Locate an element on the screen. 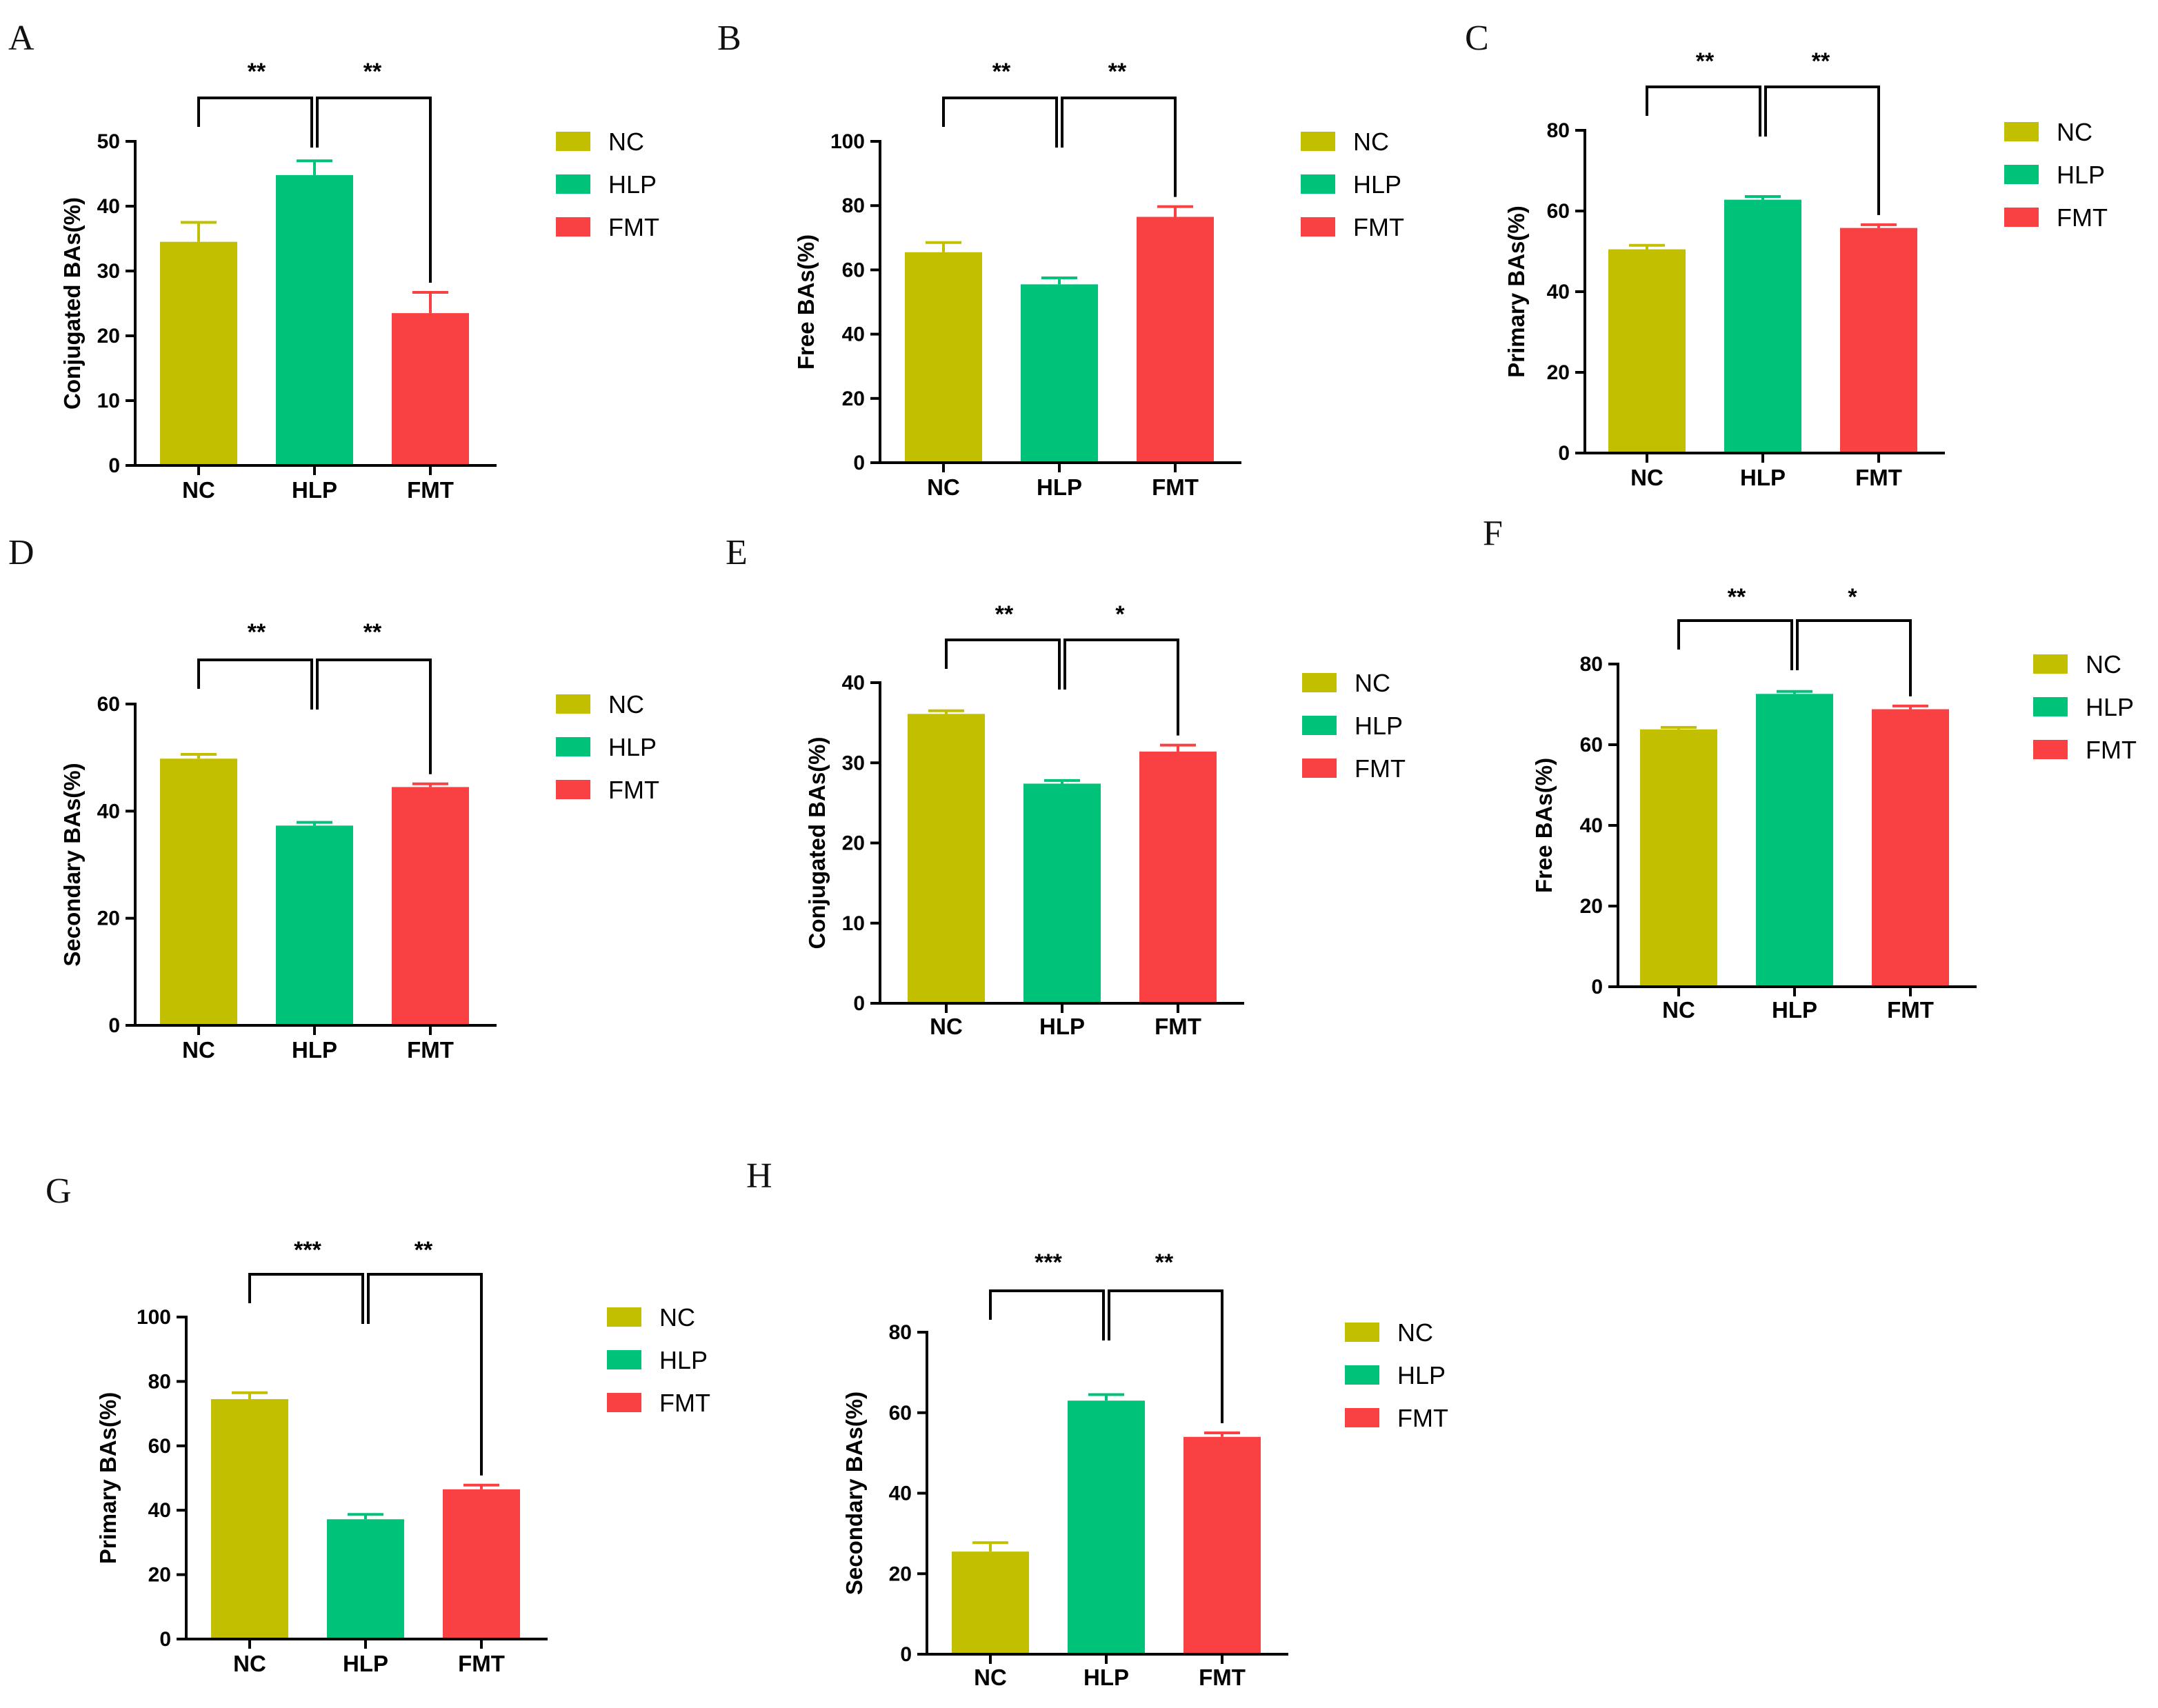 The width and height of the screenshot is (2158, 1708). y-axis-title: Free BAs(%) is located at coordinates (806, 302).